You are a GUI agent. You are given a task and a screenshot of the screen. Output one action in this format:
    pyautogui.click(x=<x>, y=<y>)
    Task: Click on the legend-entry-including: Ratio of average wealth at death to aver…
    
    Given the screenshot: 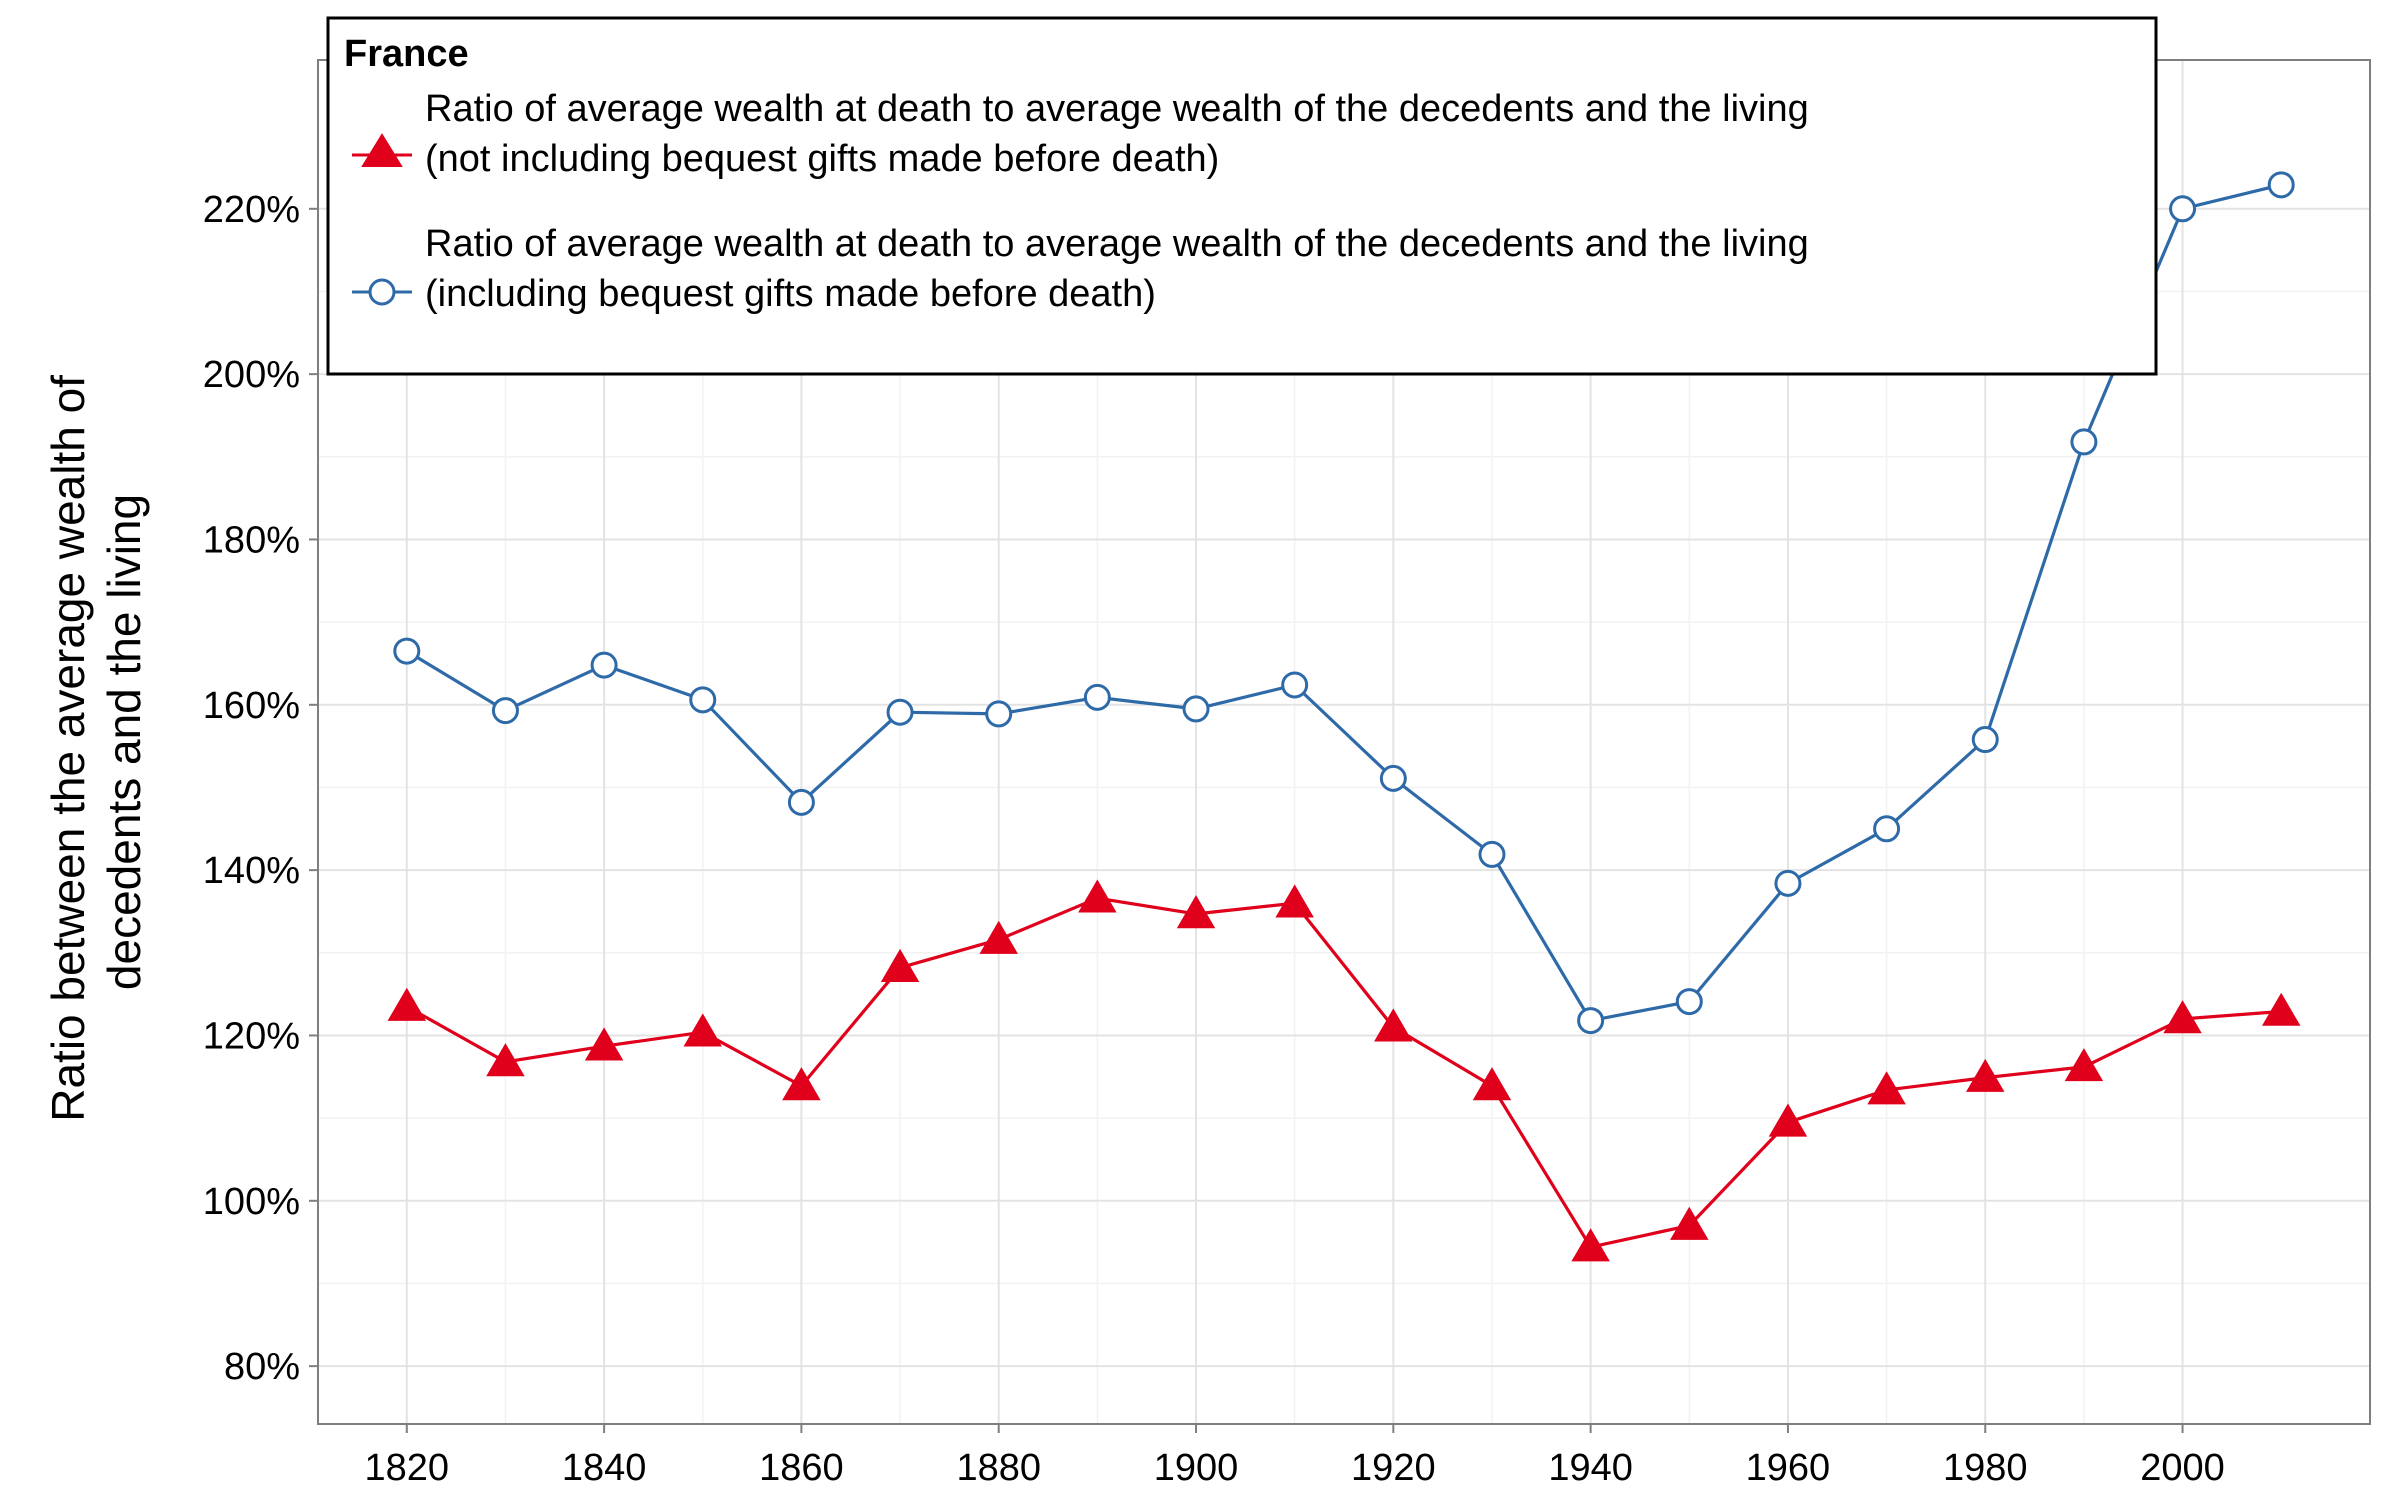 What is the action you would take?
    pyautogui.click(x=1080, y=269)
    